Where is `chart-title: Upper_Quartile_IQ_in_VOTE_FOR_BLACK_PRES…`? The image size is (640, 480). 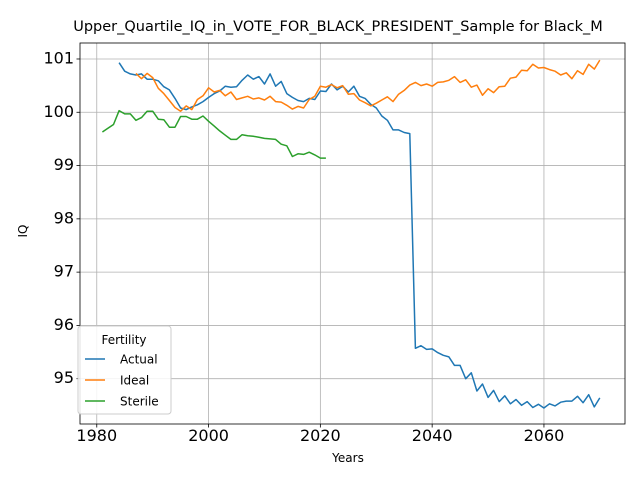 chart-title: Upper_Quartile_IQ_in_VOTE_FOR_BLACK_PRES… is located at coordinates (338, 27).